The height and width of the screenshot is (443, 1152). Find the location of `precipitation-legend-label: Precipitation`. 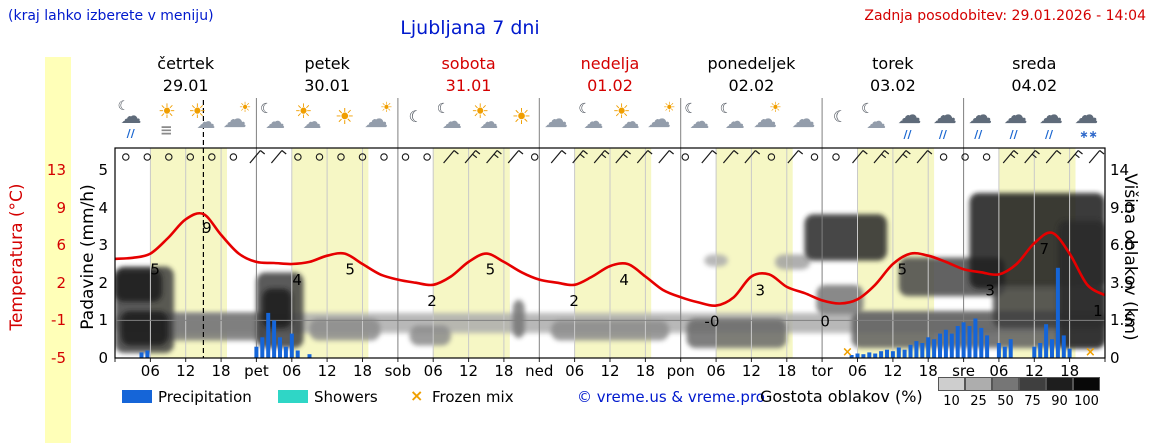

precipitation-legend-label: Precipitation is located at coordinates (205, 397).